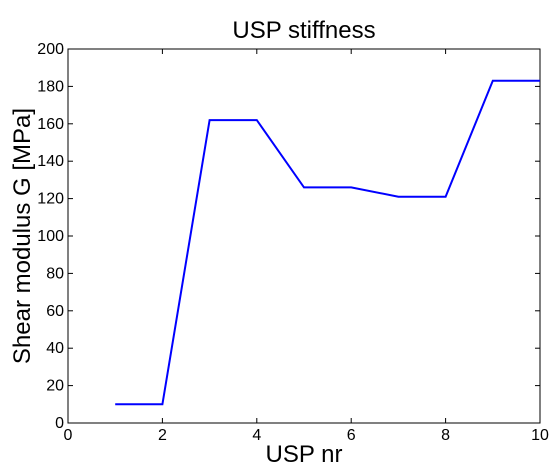  Describe the element at coordinates (50, 124) in the screenshot. I see `y-tick-label: 160` at that location.